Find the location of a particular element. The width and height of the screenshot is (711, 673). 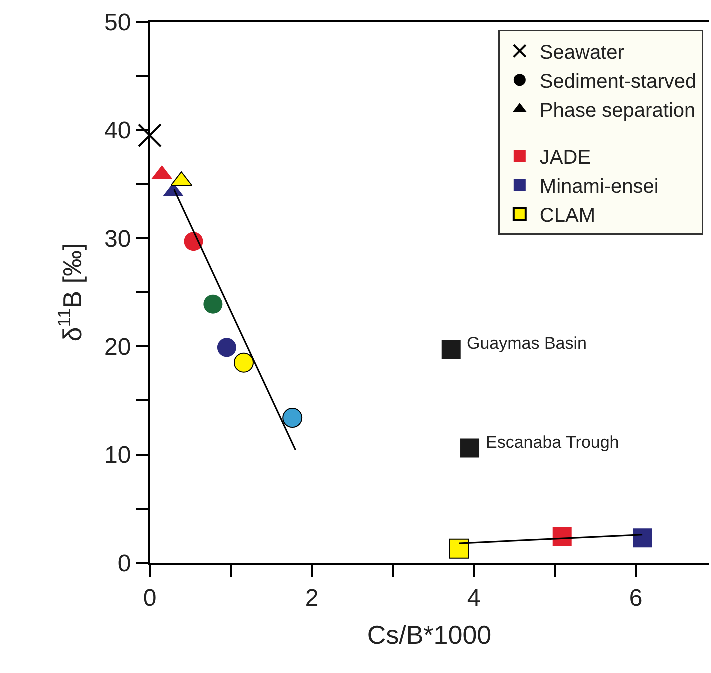

y-tick-label: 0 is located at coordinates (125, 564).